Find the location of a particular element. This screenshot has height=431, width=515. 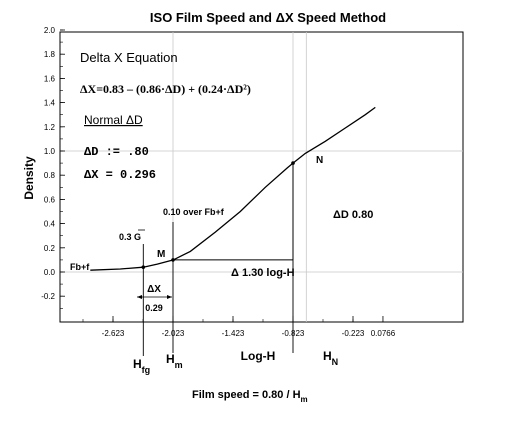

chart-title: ISO Film Speed and ΔX Speed Method is located at coordinates (268, 17).